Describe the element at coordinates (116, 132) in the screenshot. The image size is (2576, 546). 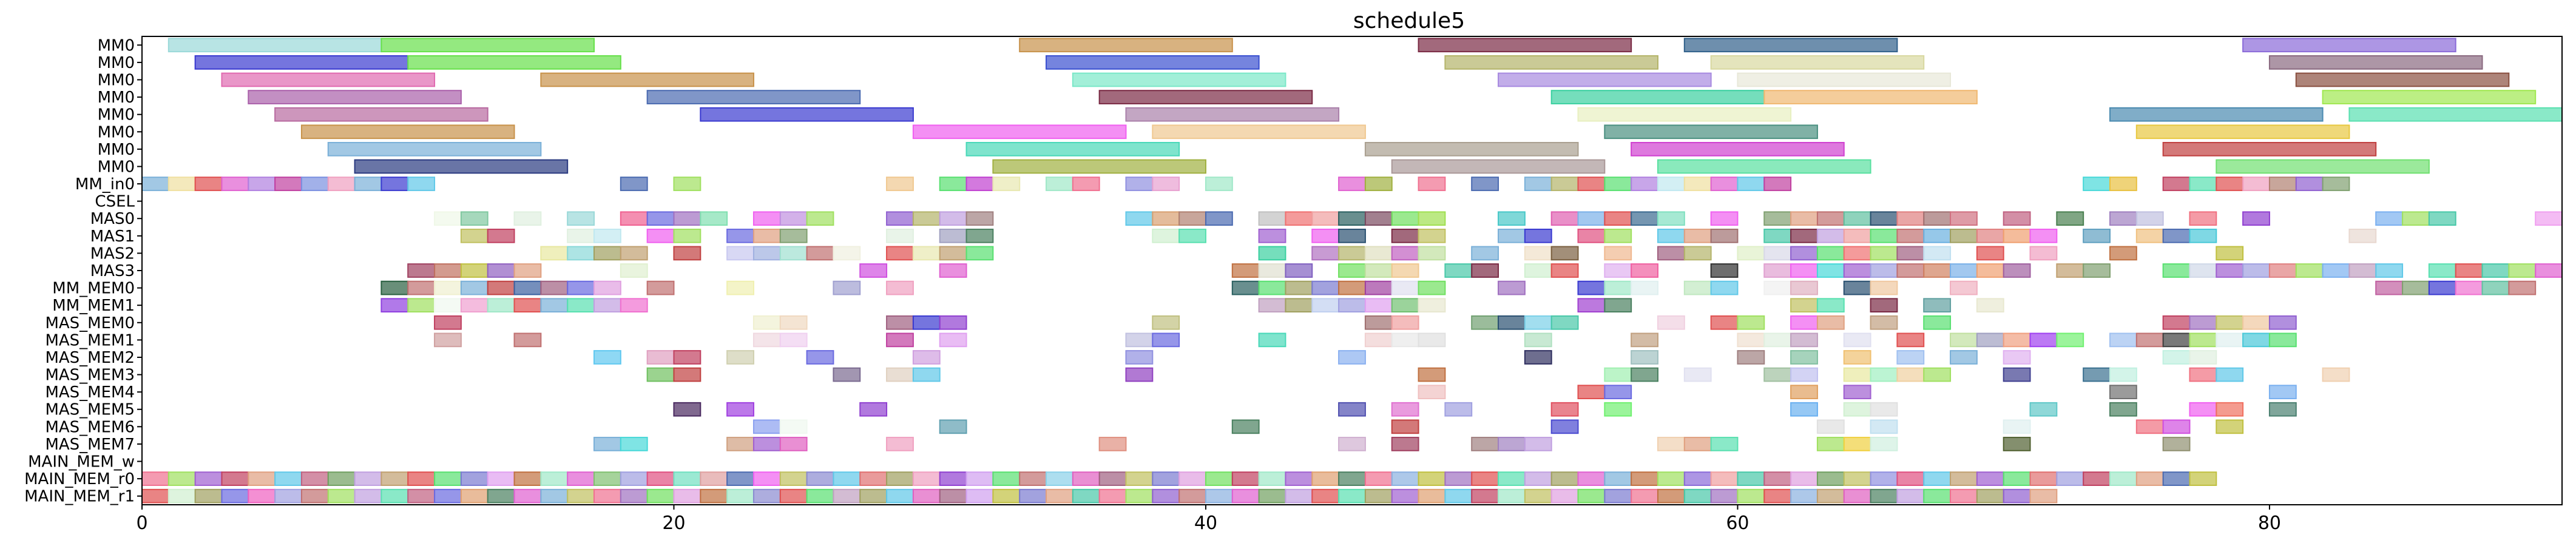
I see `row-label: MM0` at that location.